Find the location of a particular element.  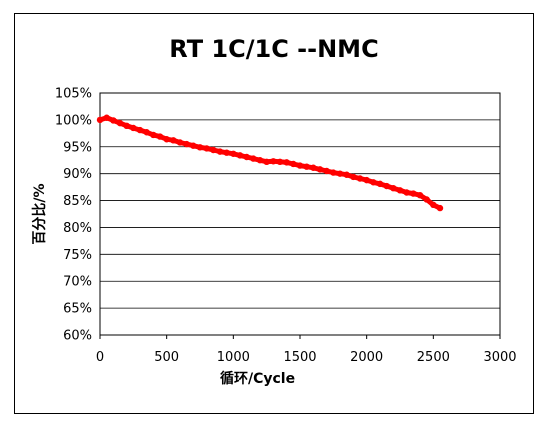

data-points is located at coordinates (270, 163).